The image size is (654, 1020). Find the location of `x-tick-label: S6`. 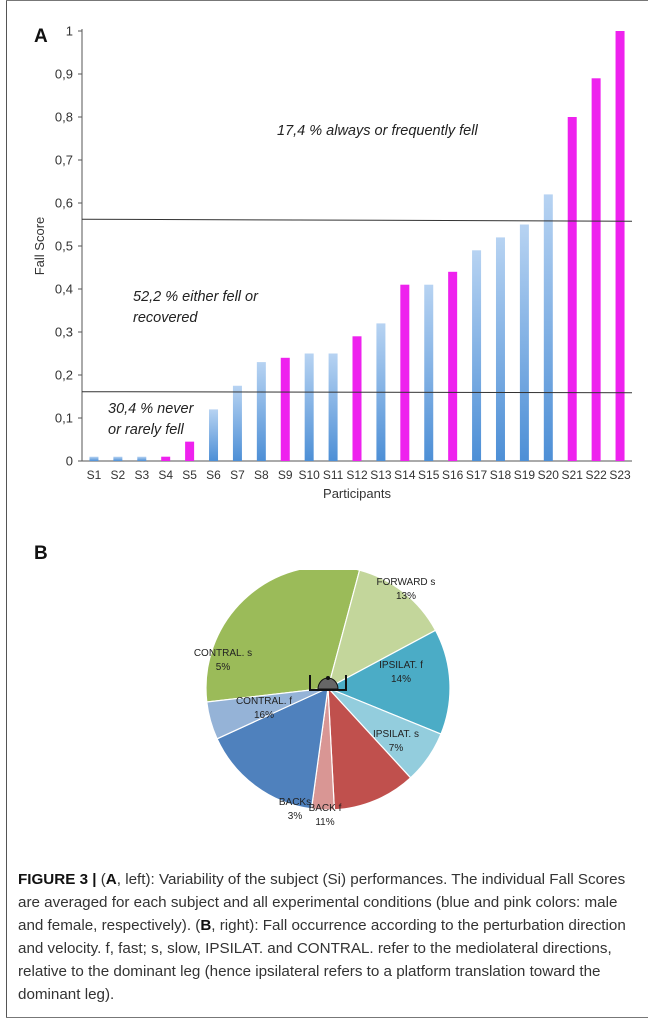

x-tick-label: S6 is located at coordinates (213, 475).